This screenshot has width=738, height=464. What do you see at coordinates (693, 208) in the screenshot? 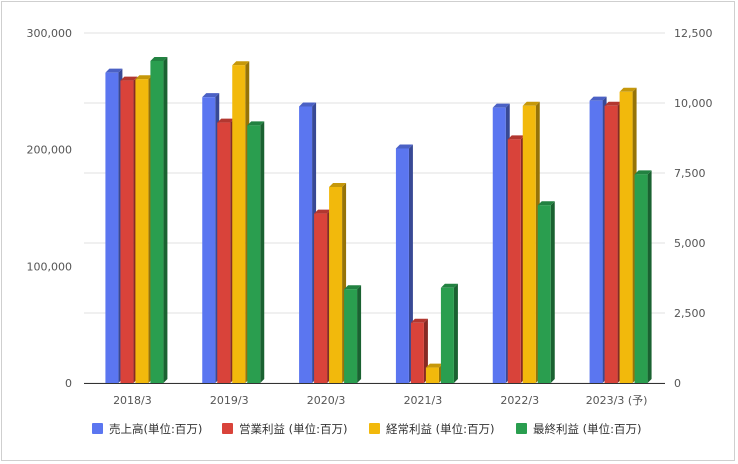
I see `right-axis-tick-labels: 0 2,500 5,000 7,500 10,000 12,500` at bounding box center [693, 208].